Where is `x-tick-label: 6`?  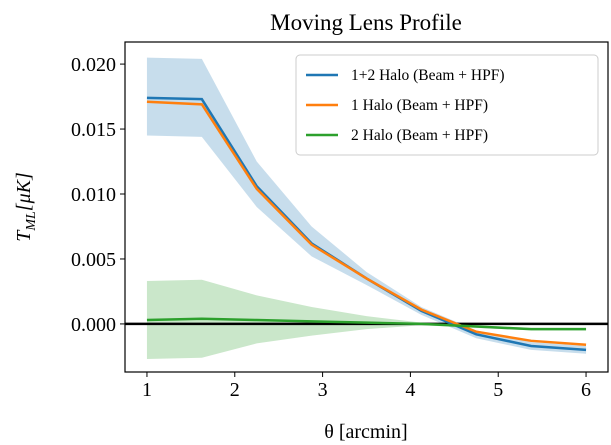
x-tick-label: 6 is located at coordinates (586, 390).